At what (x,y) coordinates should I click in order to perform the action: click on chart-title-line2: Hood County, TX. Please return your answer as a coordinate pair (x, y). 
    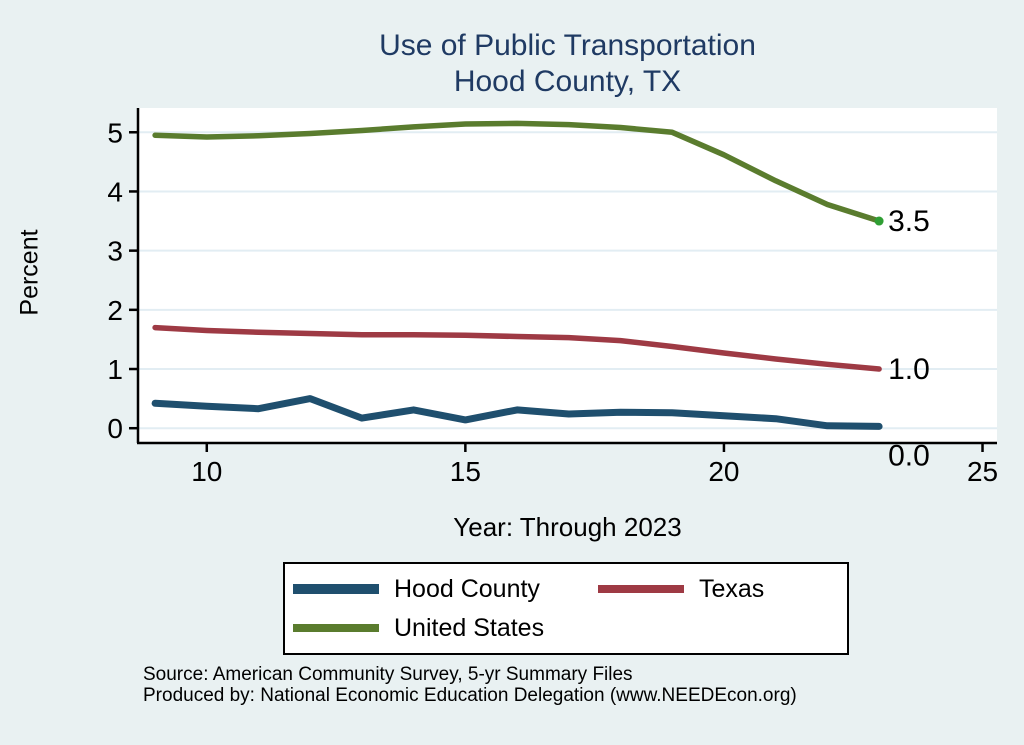
    Looking at the image, I should click on (567, 81).